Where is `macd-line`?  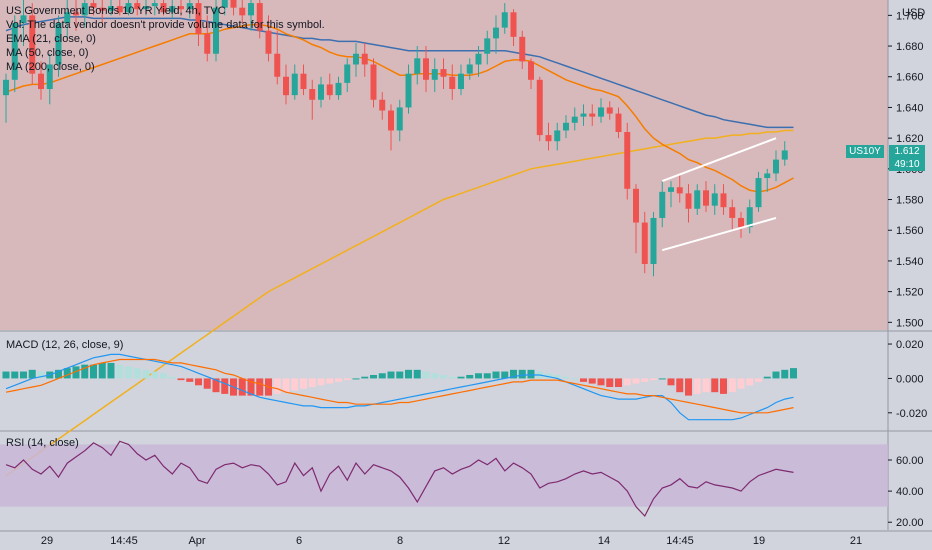 macd-line is located at coordinates (399, 387).